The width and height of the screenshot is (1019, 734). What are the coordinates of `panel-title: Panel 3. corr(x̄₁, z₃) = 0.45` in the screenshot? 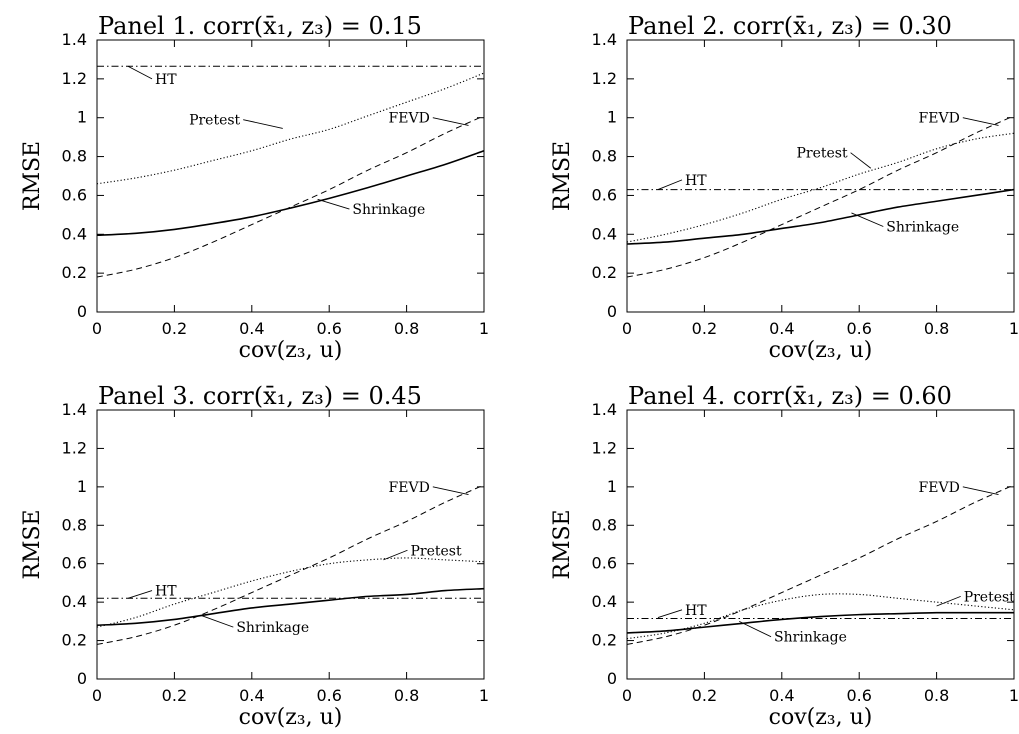 It's located at (260, 396).